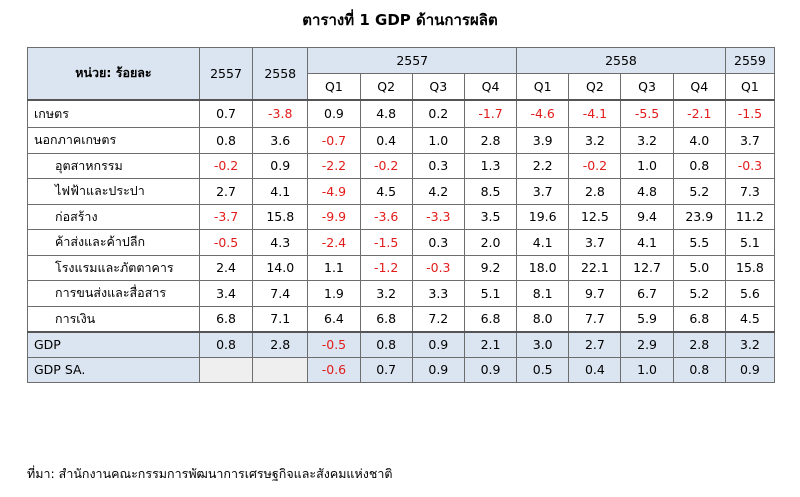 The height and width of the screenshot is (497, 800). What do you see at coordinates (543, 140) in the screenshot?
I see `table-cell: 3.9` at bounding box center [543, 140].